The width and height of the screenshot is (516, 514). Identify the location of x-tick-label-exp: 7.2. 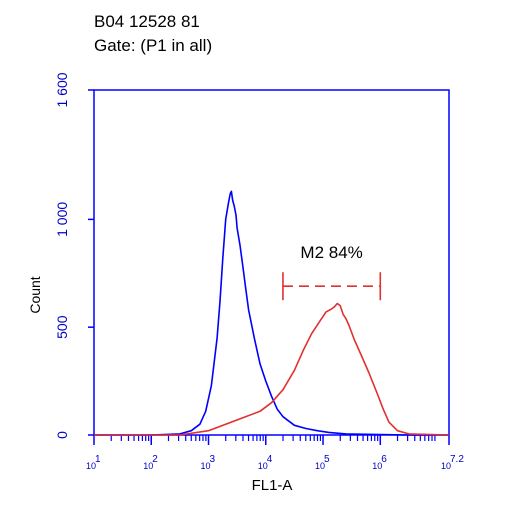
(457, 459).